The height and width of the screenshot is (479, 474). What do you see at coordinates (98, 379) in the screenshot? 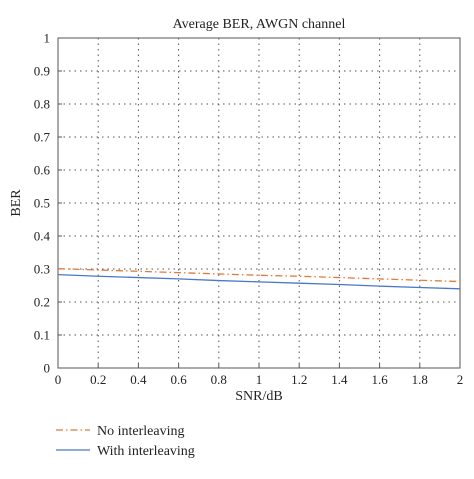
I see `x-tick-label: 0.2` at bounding box center [98, 379].